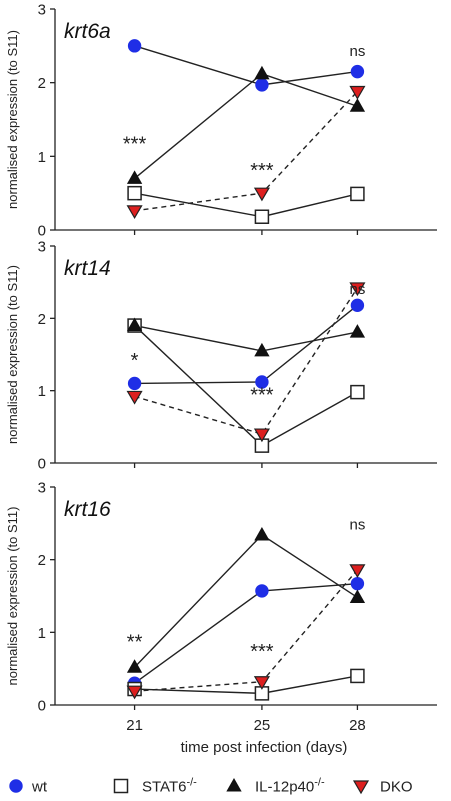  What do you see at coordinates (264, 747) in the screenshot?
I see `x-axis-label: time post infection (days)` at bounding box center [264, 747].